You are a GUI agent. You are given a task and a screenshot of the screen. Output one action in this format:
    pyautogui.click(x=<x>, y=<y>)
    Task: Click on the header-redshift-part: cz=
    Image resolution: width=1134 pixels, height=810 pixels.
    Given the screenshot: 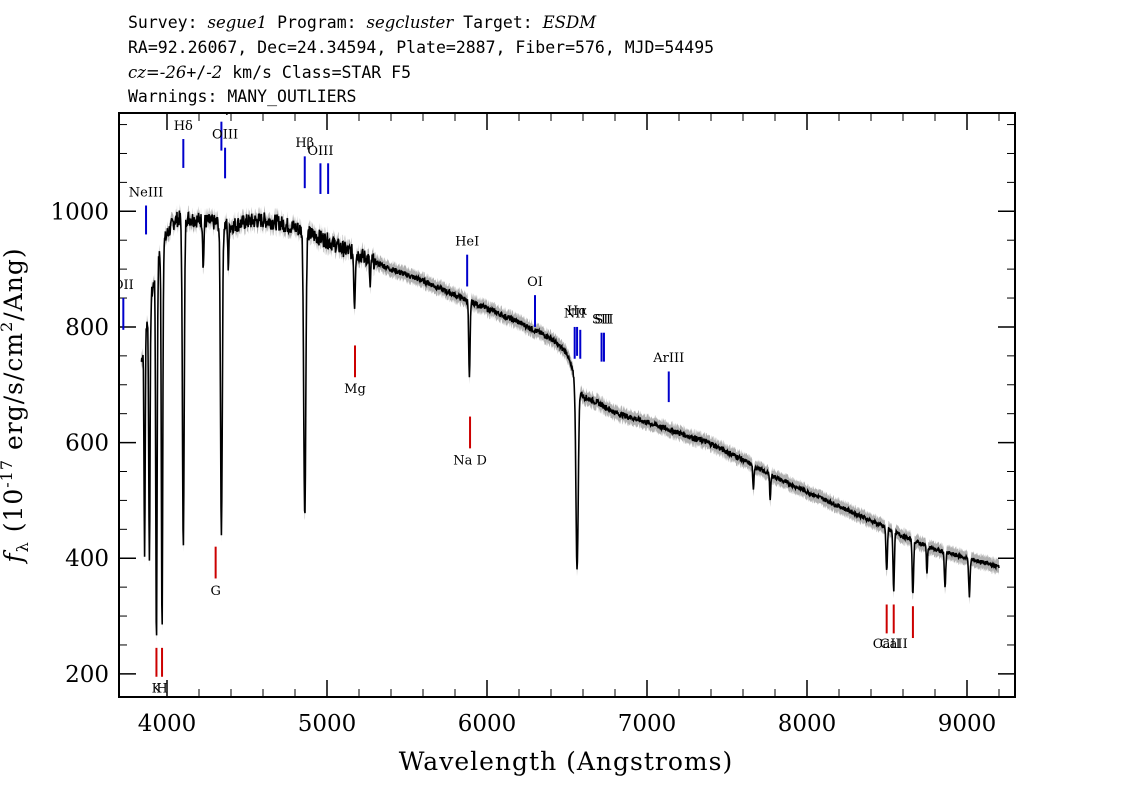 What is the action you would take?
    pyautogui.click(x=144, y=72)
    